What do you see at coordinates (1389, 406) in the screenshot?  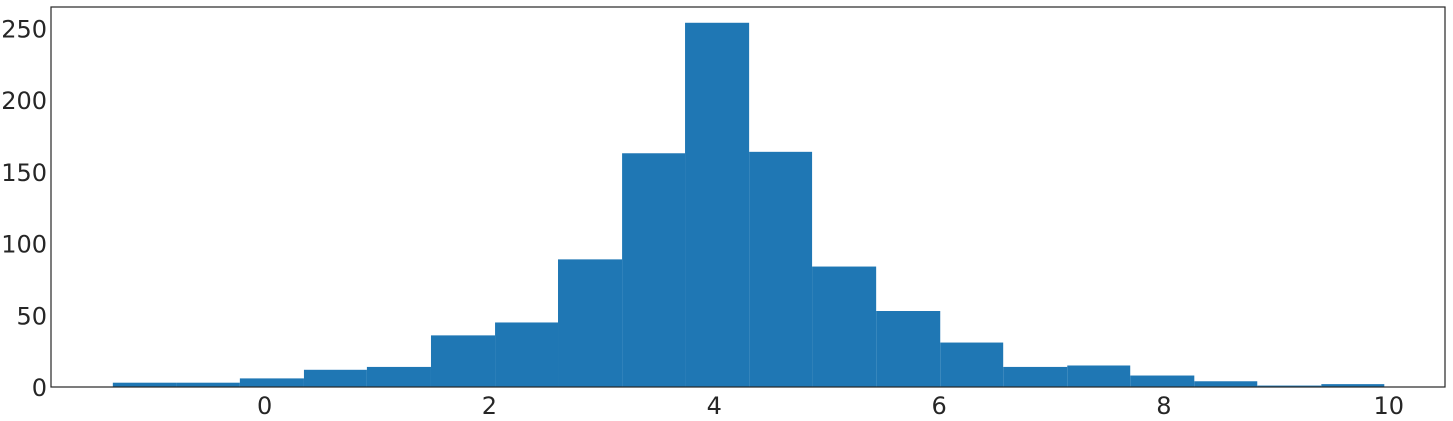 I see `x-tick-label: 10` at bounding box center [1389, 406].